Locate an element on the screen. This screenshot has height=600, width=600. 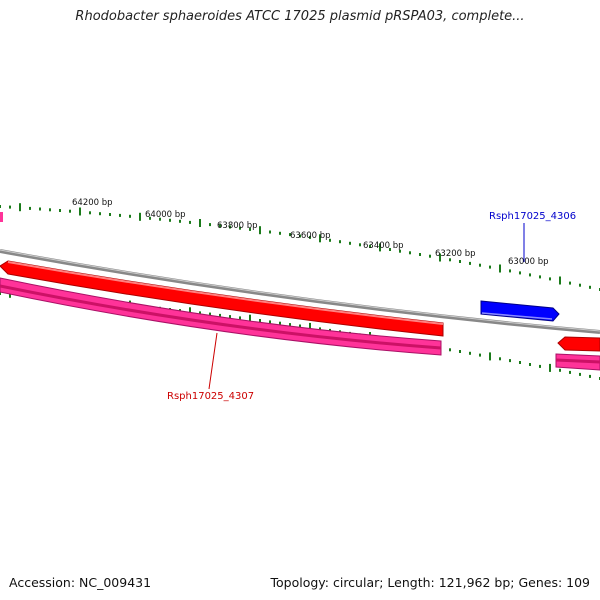
callout-line-bottom is located at coordinates (213, 361).